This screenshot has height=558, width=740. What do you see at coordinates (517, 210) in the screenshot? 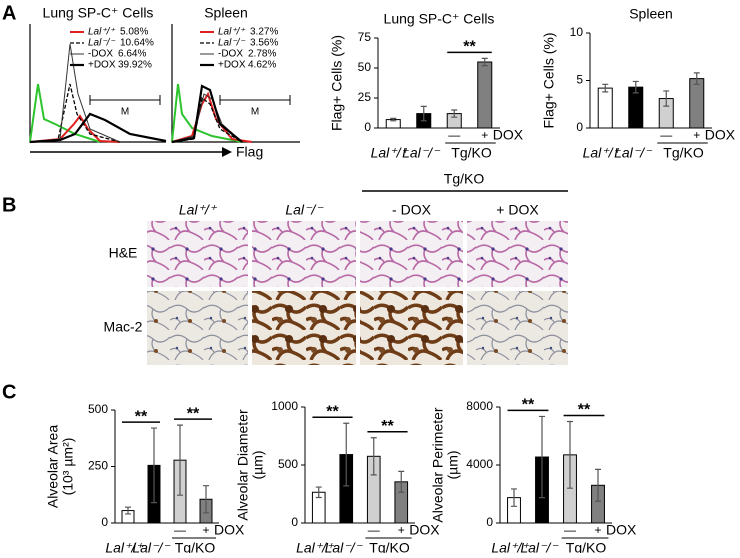
I see `column-label: + DOX` at bounding box center [517, 210].